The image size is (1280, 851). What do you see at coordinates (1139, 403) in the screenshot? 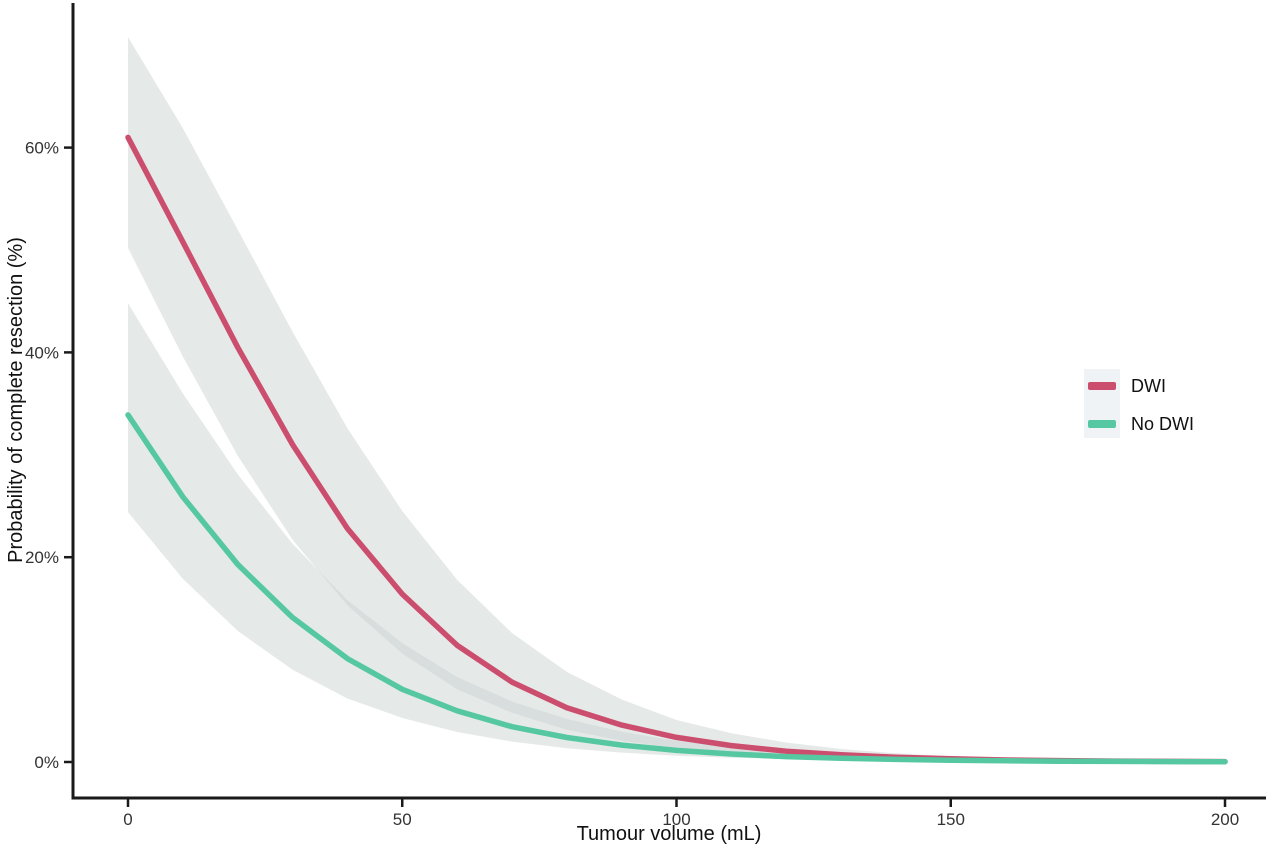
I see `legend: DWI No DWI` at bounding box center [1139, 403].